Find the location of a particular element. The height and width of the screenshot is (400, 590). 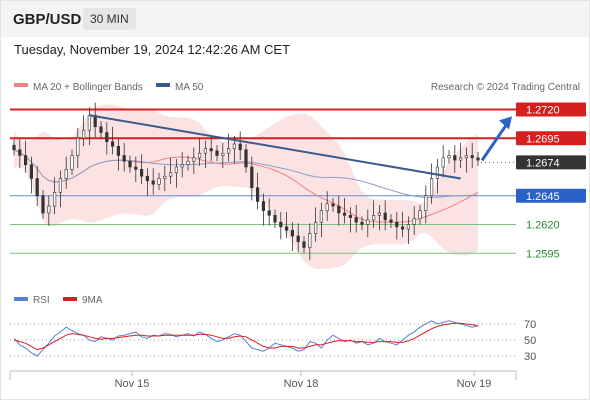

level-badge-1.2645 is located at coordinates (551, 195).